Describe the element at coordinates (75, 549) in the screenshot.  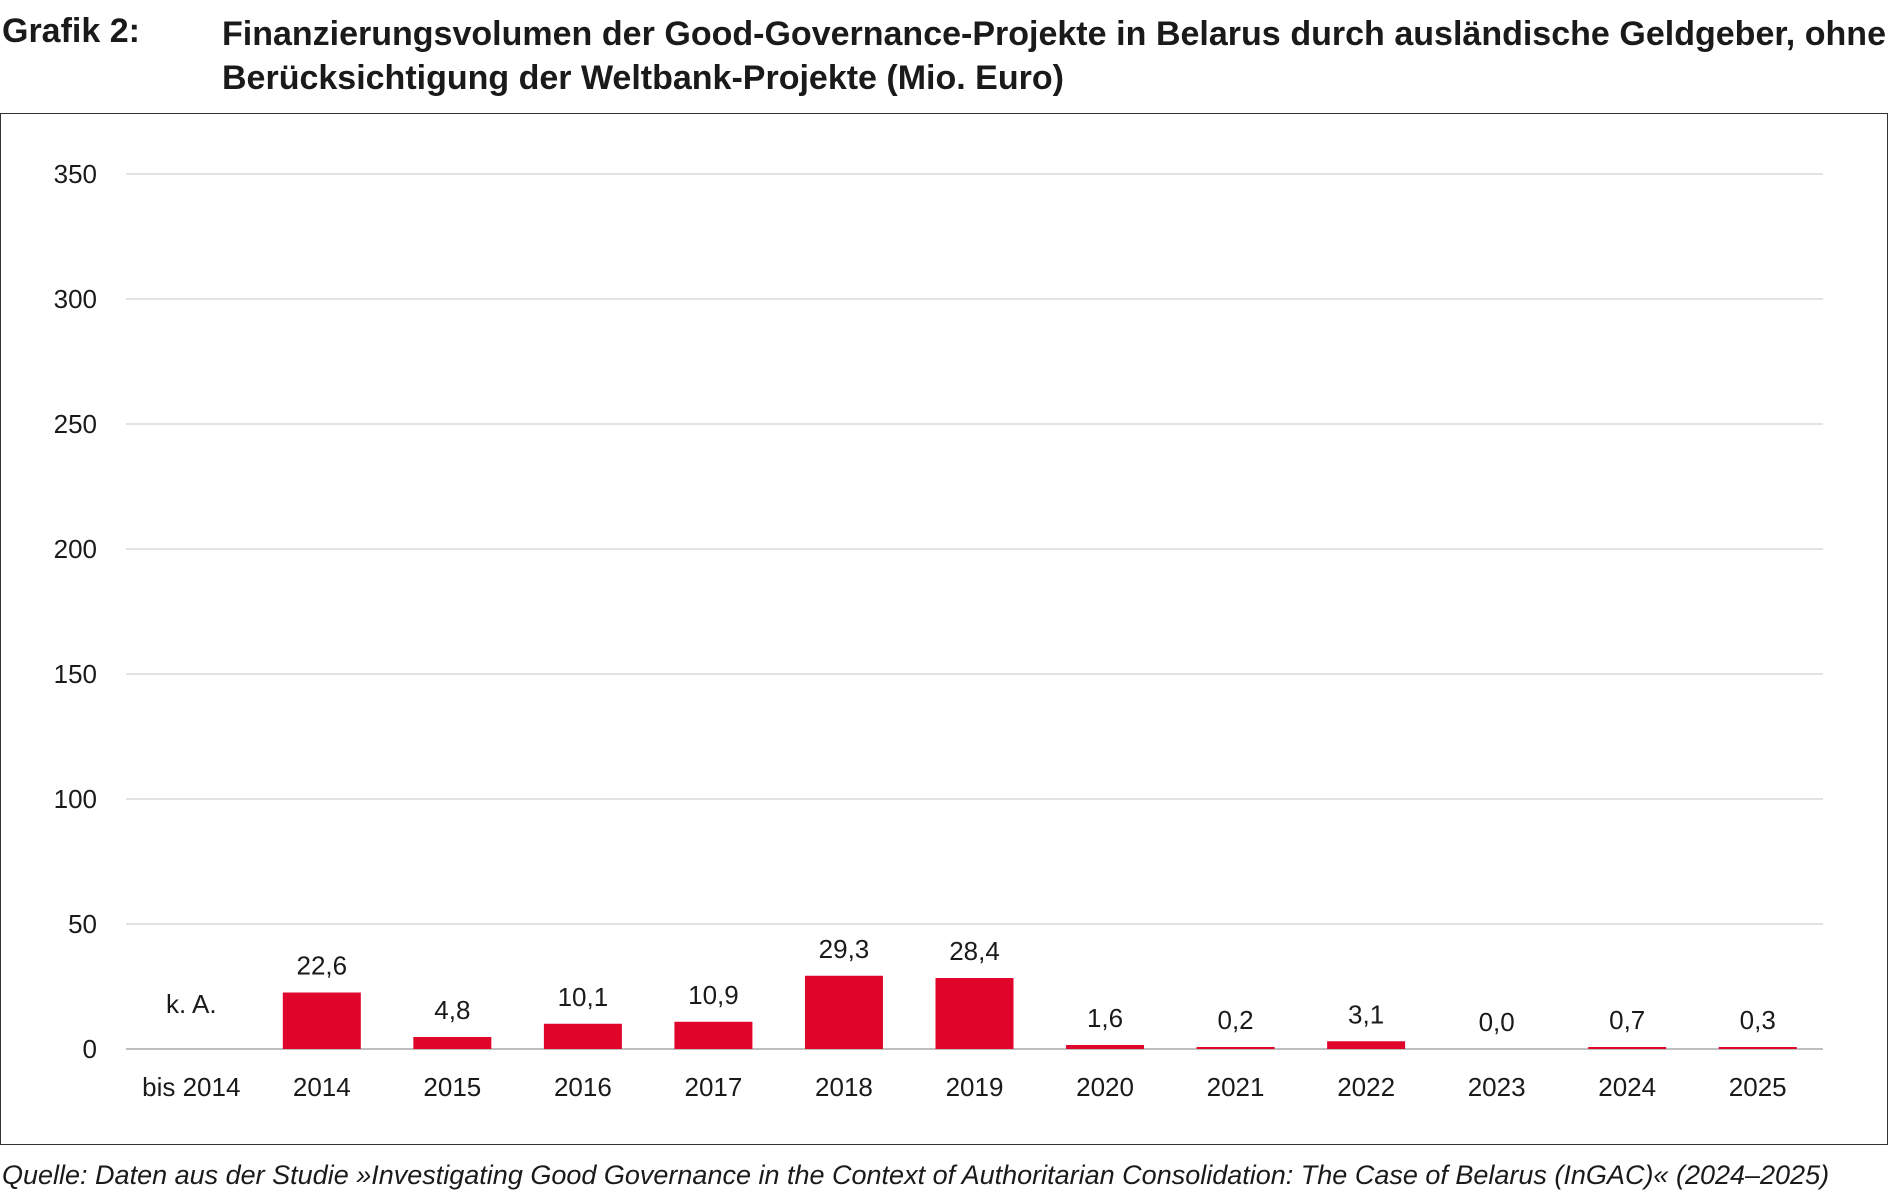
I see `y-tick-label: 200` at that location.